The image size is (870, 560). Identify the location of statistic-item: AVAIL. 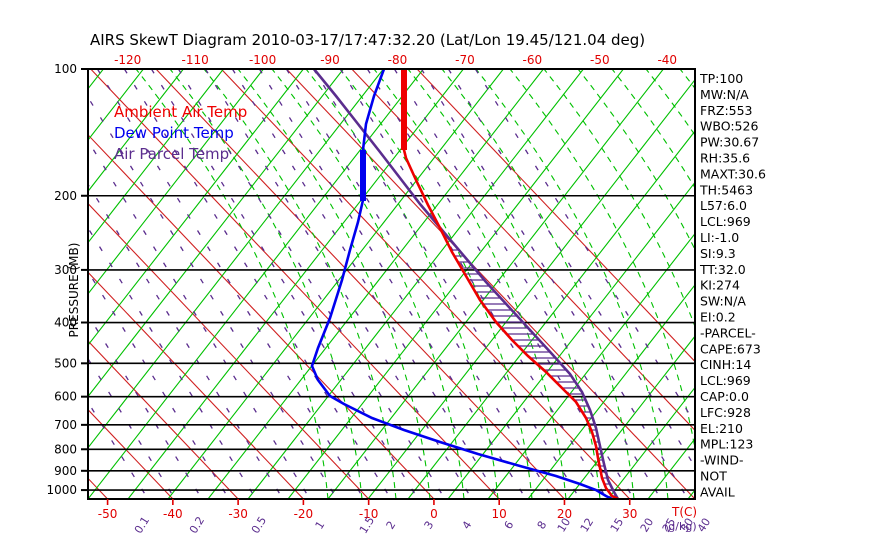
(717, 491).